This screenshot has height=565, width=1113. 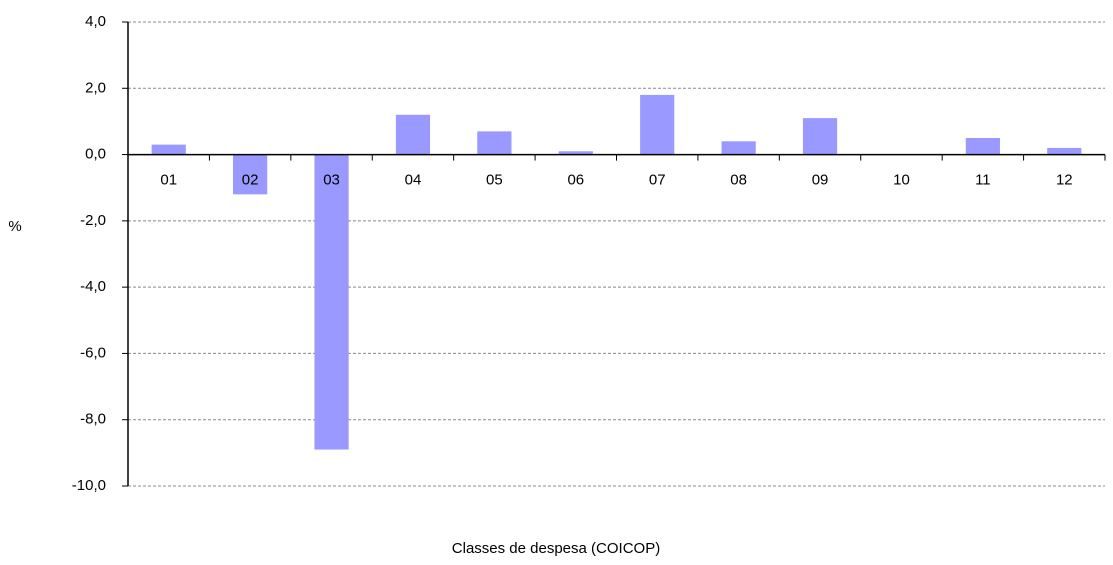 I want to click on x-tick-label: 10, so click(x=901, y=180).